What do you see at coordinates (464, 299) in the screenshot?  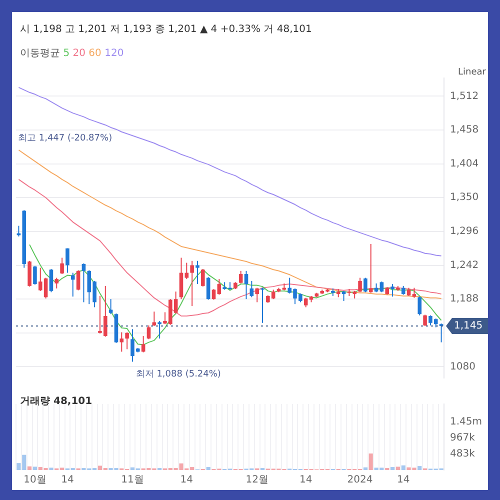 I see `y-tick-label: 1,188` at bounding box center [464, 299].